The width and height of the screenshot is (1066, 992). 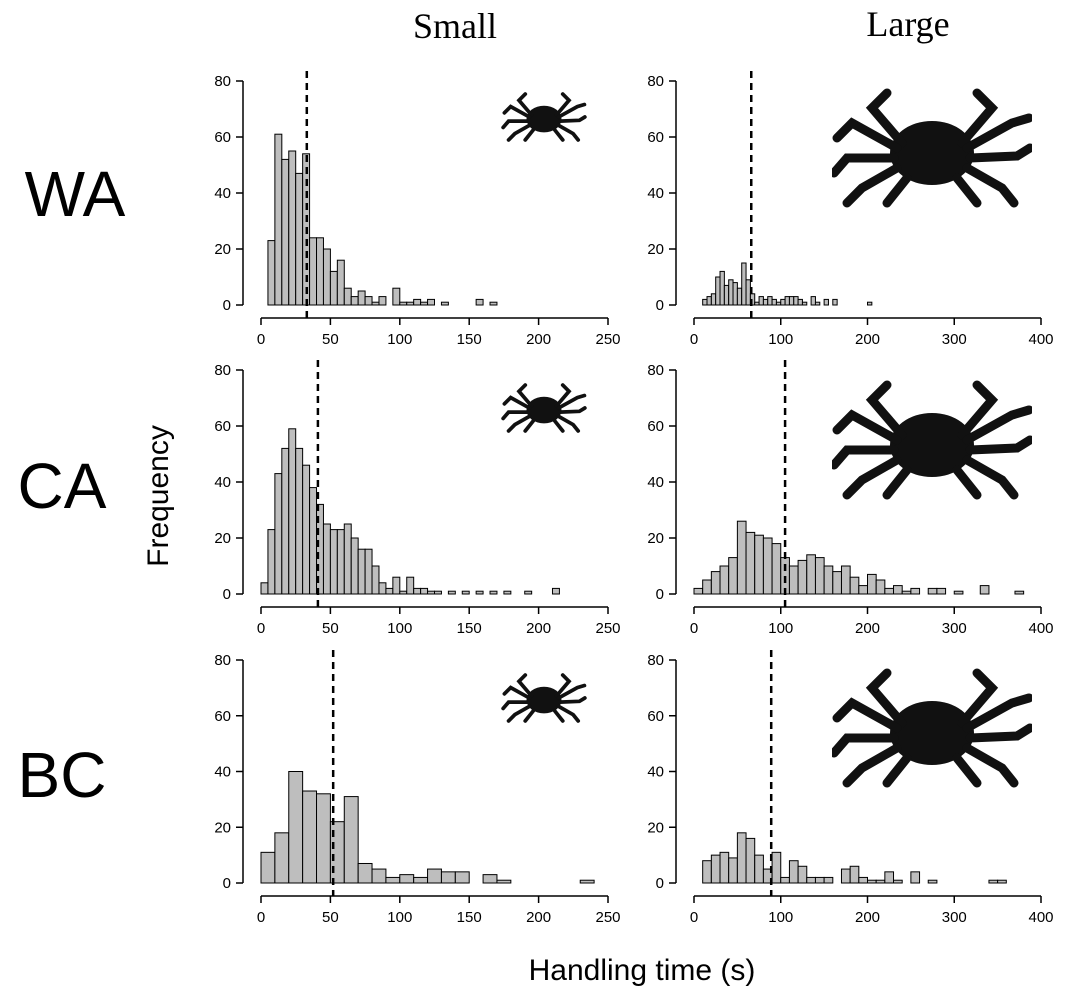 What do you see at coordinates (907, 24) in the screenshot?
I see `column-title: Large` at bounding box center [907, 24].